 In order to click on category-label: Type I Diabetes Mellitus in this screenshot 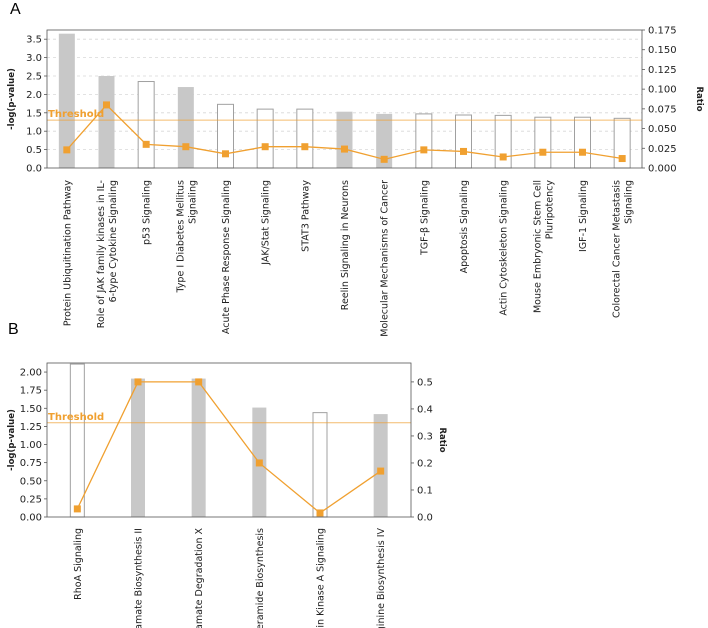, I will do `click(180, 237)`.